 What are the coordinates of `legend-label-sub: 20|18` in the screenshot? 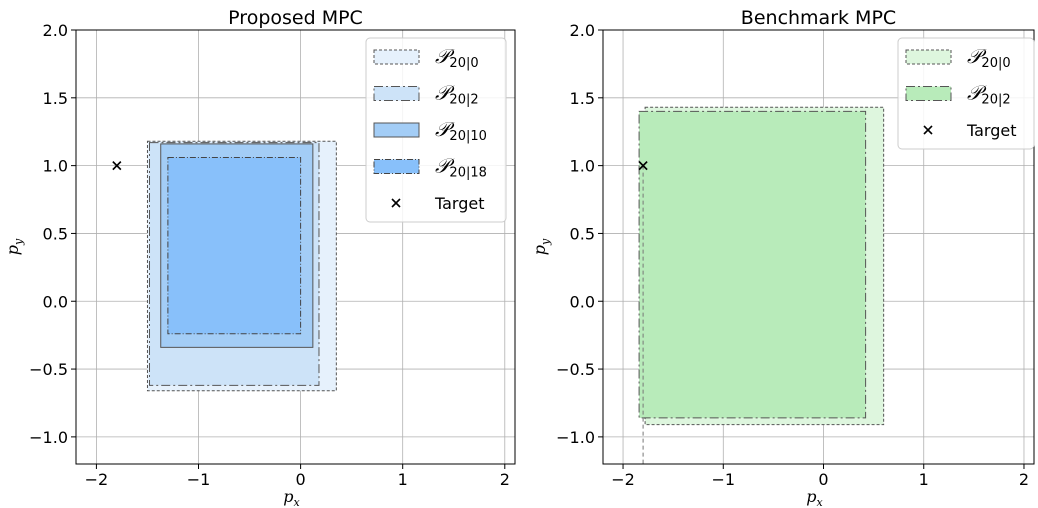 It's located at (467, 173).